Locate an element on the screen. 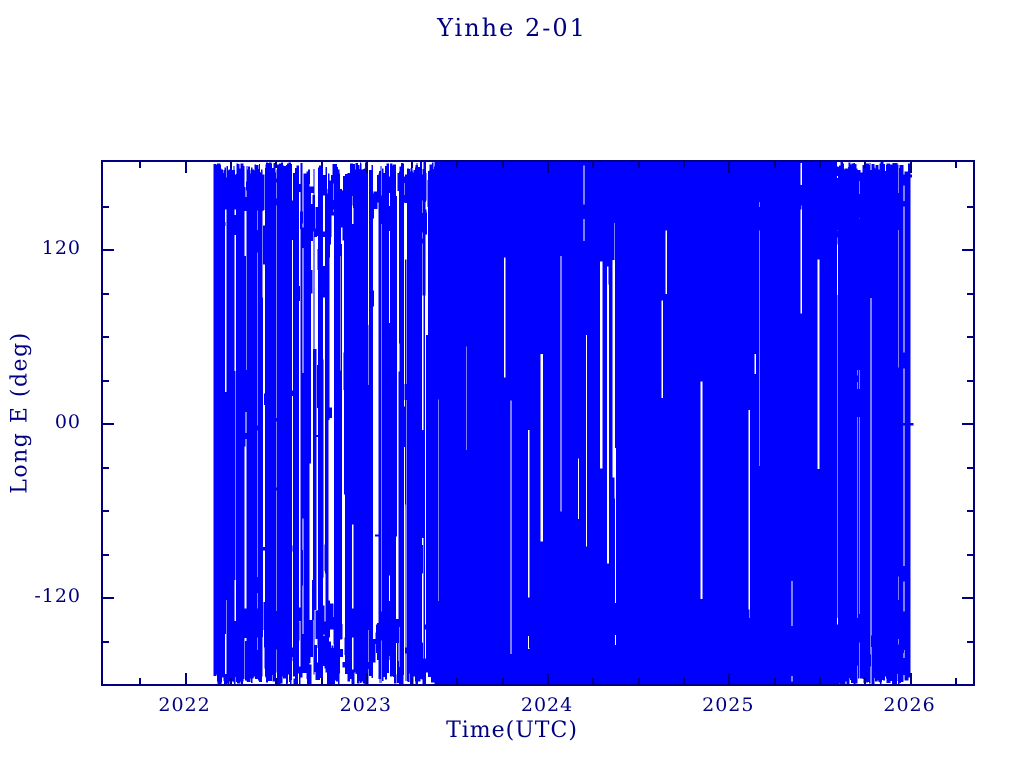 This screenshot has height=768, width=1024. chart-title: Yinhe 2-01 is located at coordinates (512, 28).